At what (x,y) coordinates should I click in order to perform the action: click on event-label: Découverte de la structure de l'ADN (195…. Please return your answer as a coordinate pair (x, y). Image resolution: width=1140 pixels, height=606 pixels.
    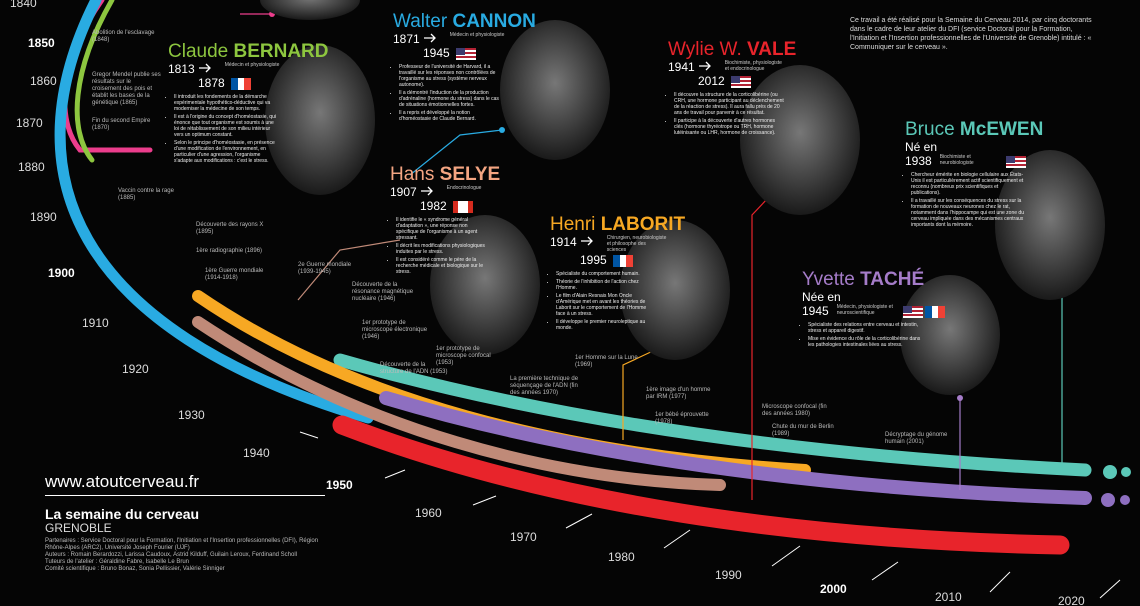
    Looking at the image, I should click on (414, 368).